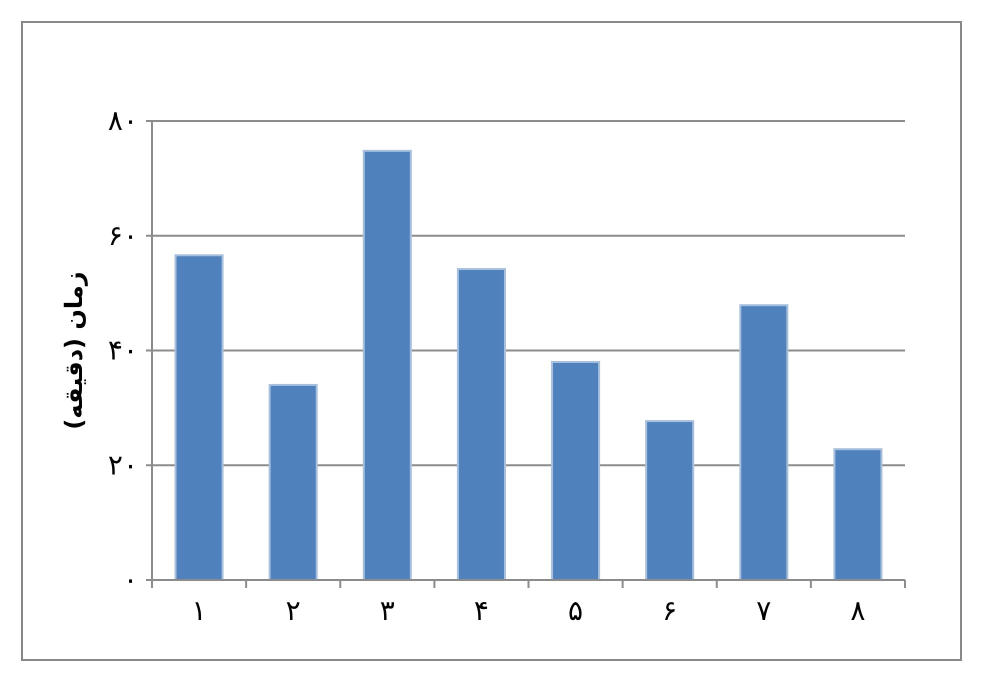  Describe the element at coordinates (74, 350) in the screenshot. I see `y-axis-title: زمان (دقیقه)` at that location.